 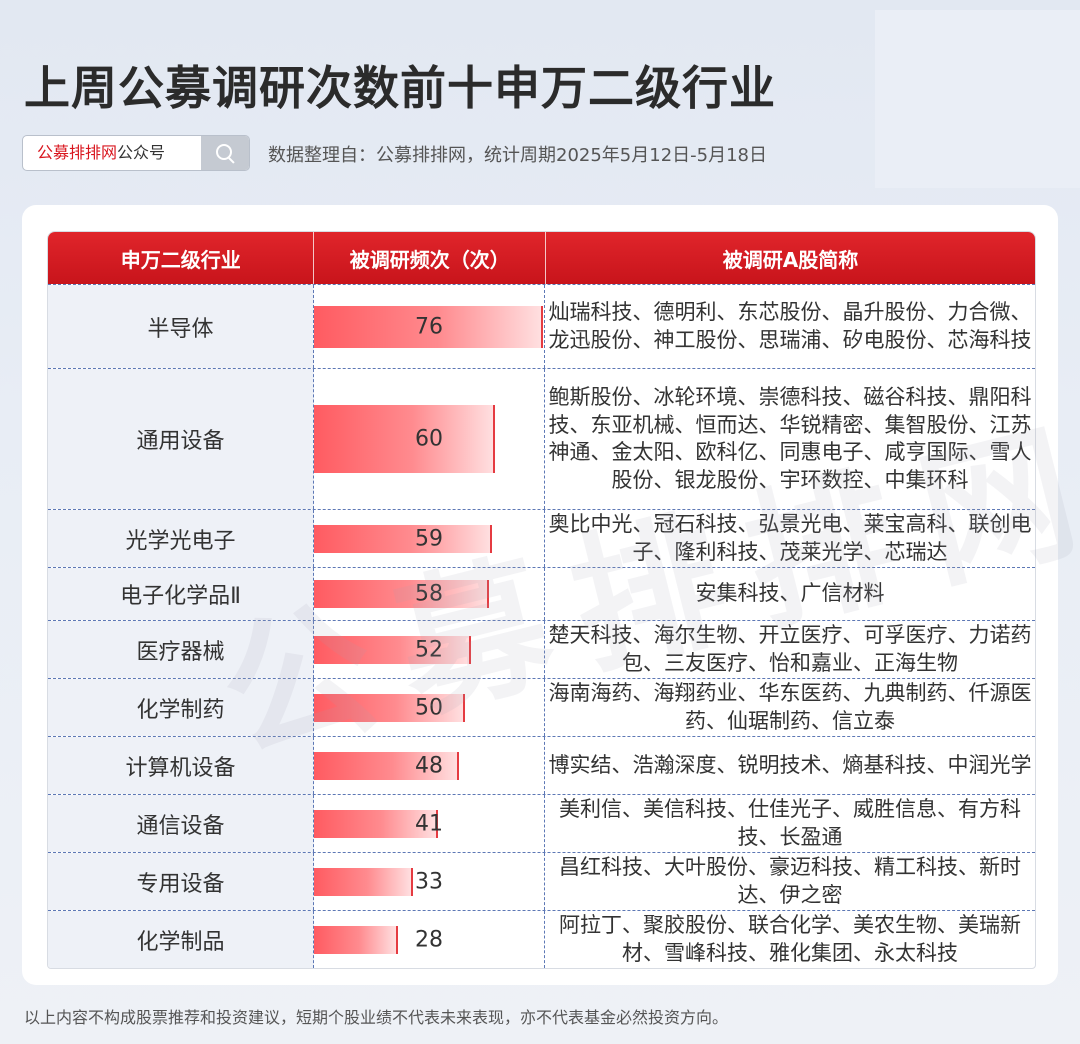 I want to click on industry-label: 医疗器械, so click(x=181, y=649).